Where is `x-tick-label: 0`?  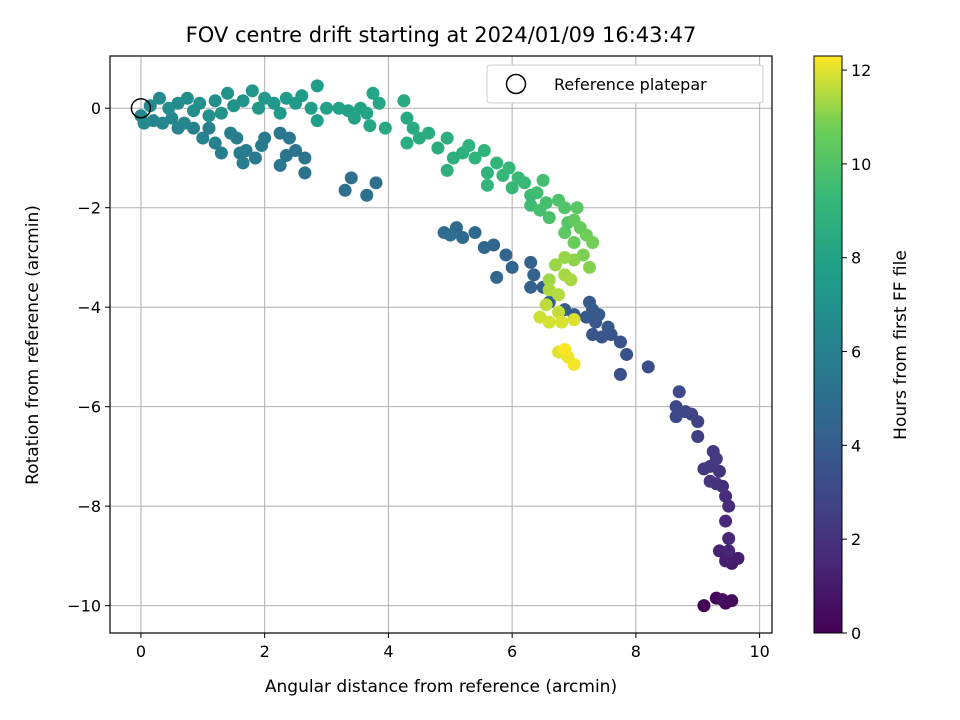
x-tick-label: 0 is located at coordinates (141, 651).